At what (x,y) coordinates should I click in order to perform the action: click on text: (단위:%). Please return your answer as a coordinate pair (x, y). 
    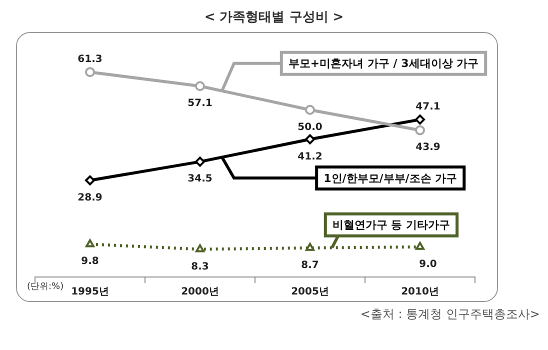
    Looking at the image, I should click on (45, 287).